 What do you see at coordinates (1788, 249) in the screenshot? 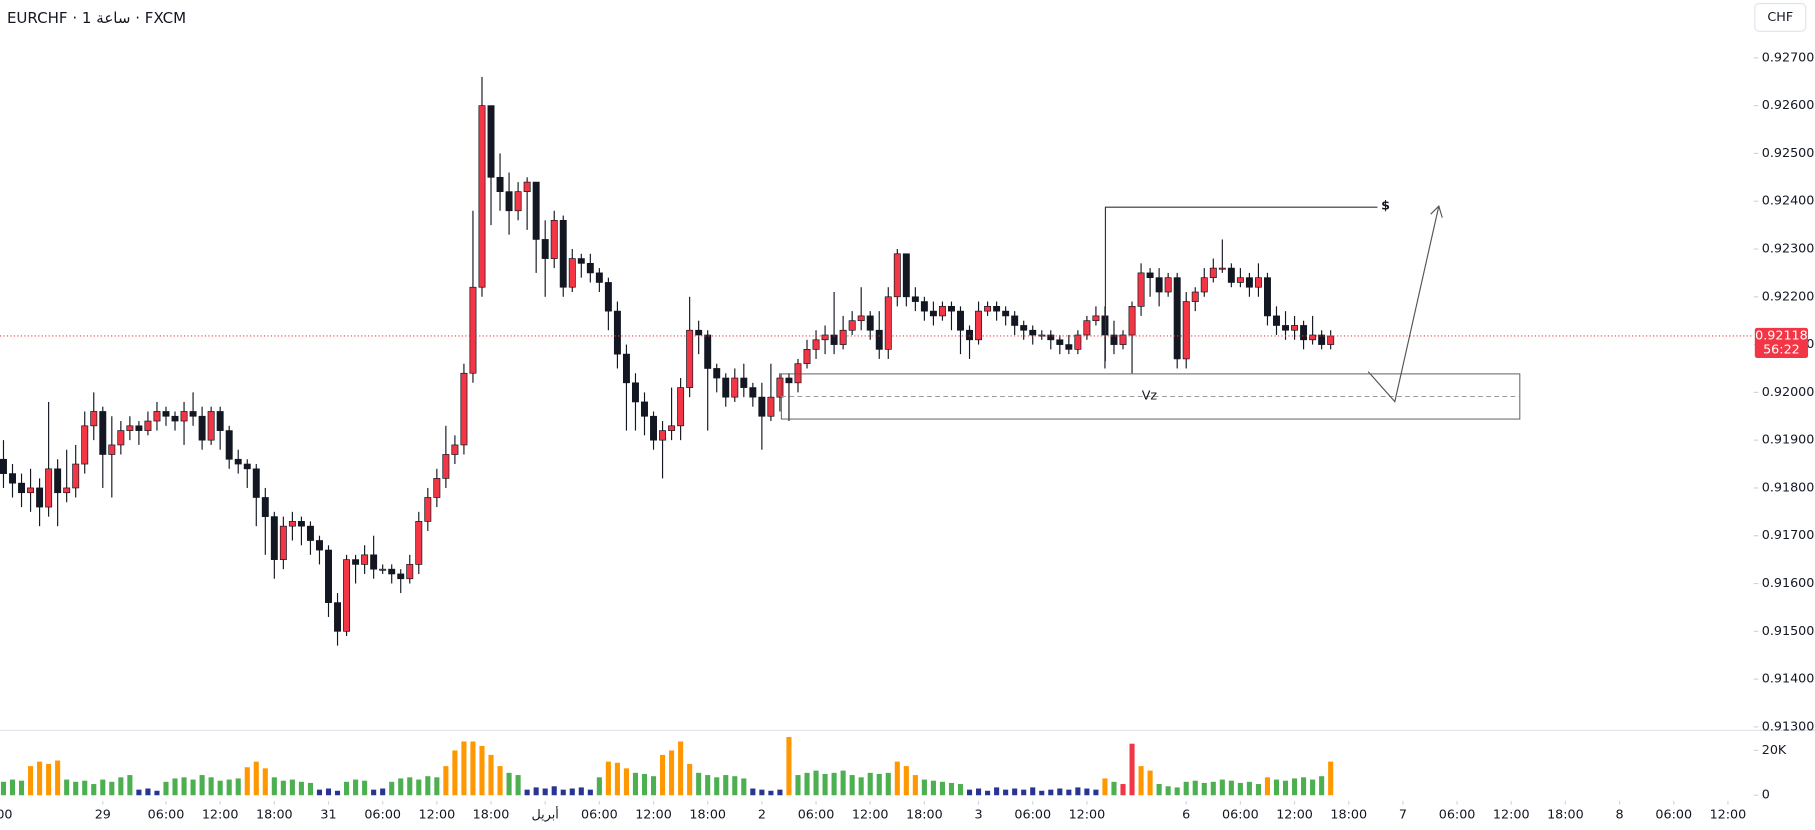
I see `y-tick-label: 0.92300` at bounding box center [1788, 249].